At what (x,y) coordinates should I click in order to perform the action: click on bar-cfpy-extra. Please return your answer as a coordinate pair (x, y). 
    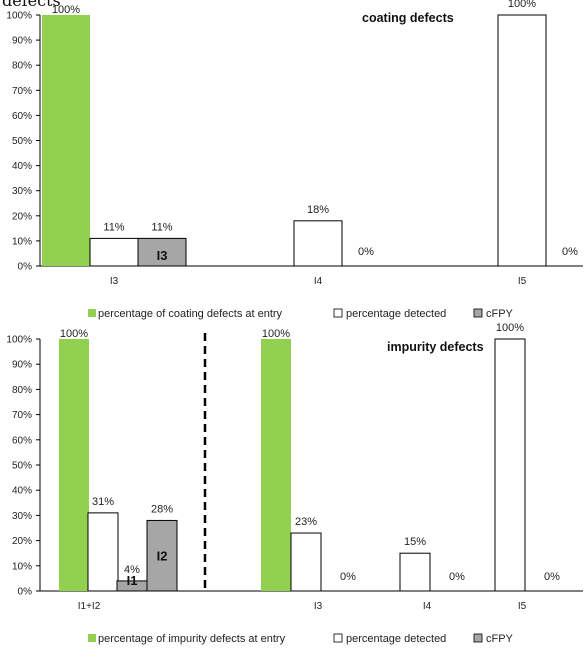
    Looking at the image, I should click on (162, 555).